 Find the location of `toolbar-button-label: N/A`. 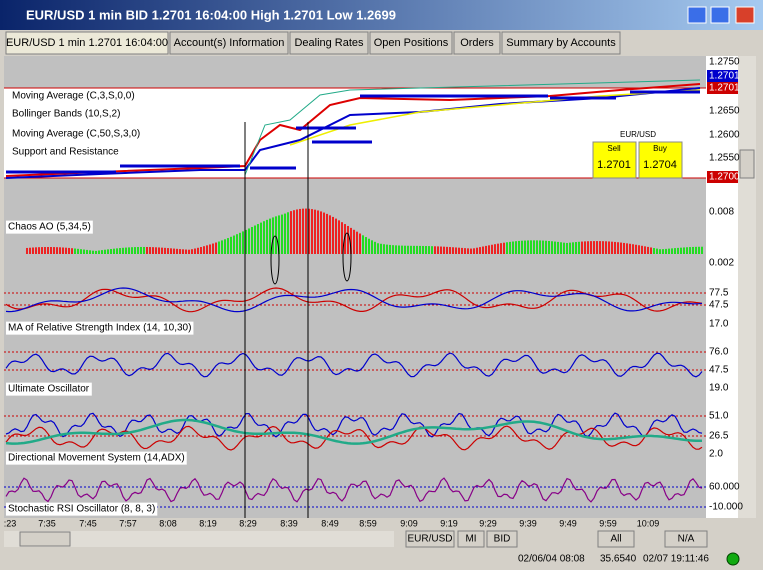

toolbar-button-label: N/A is located at coordinates (686, 539).